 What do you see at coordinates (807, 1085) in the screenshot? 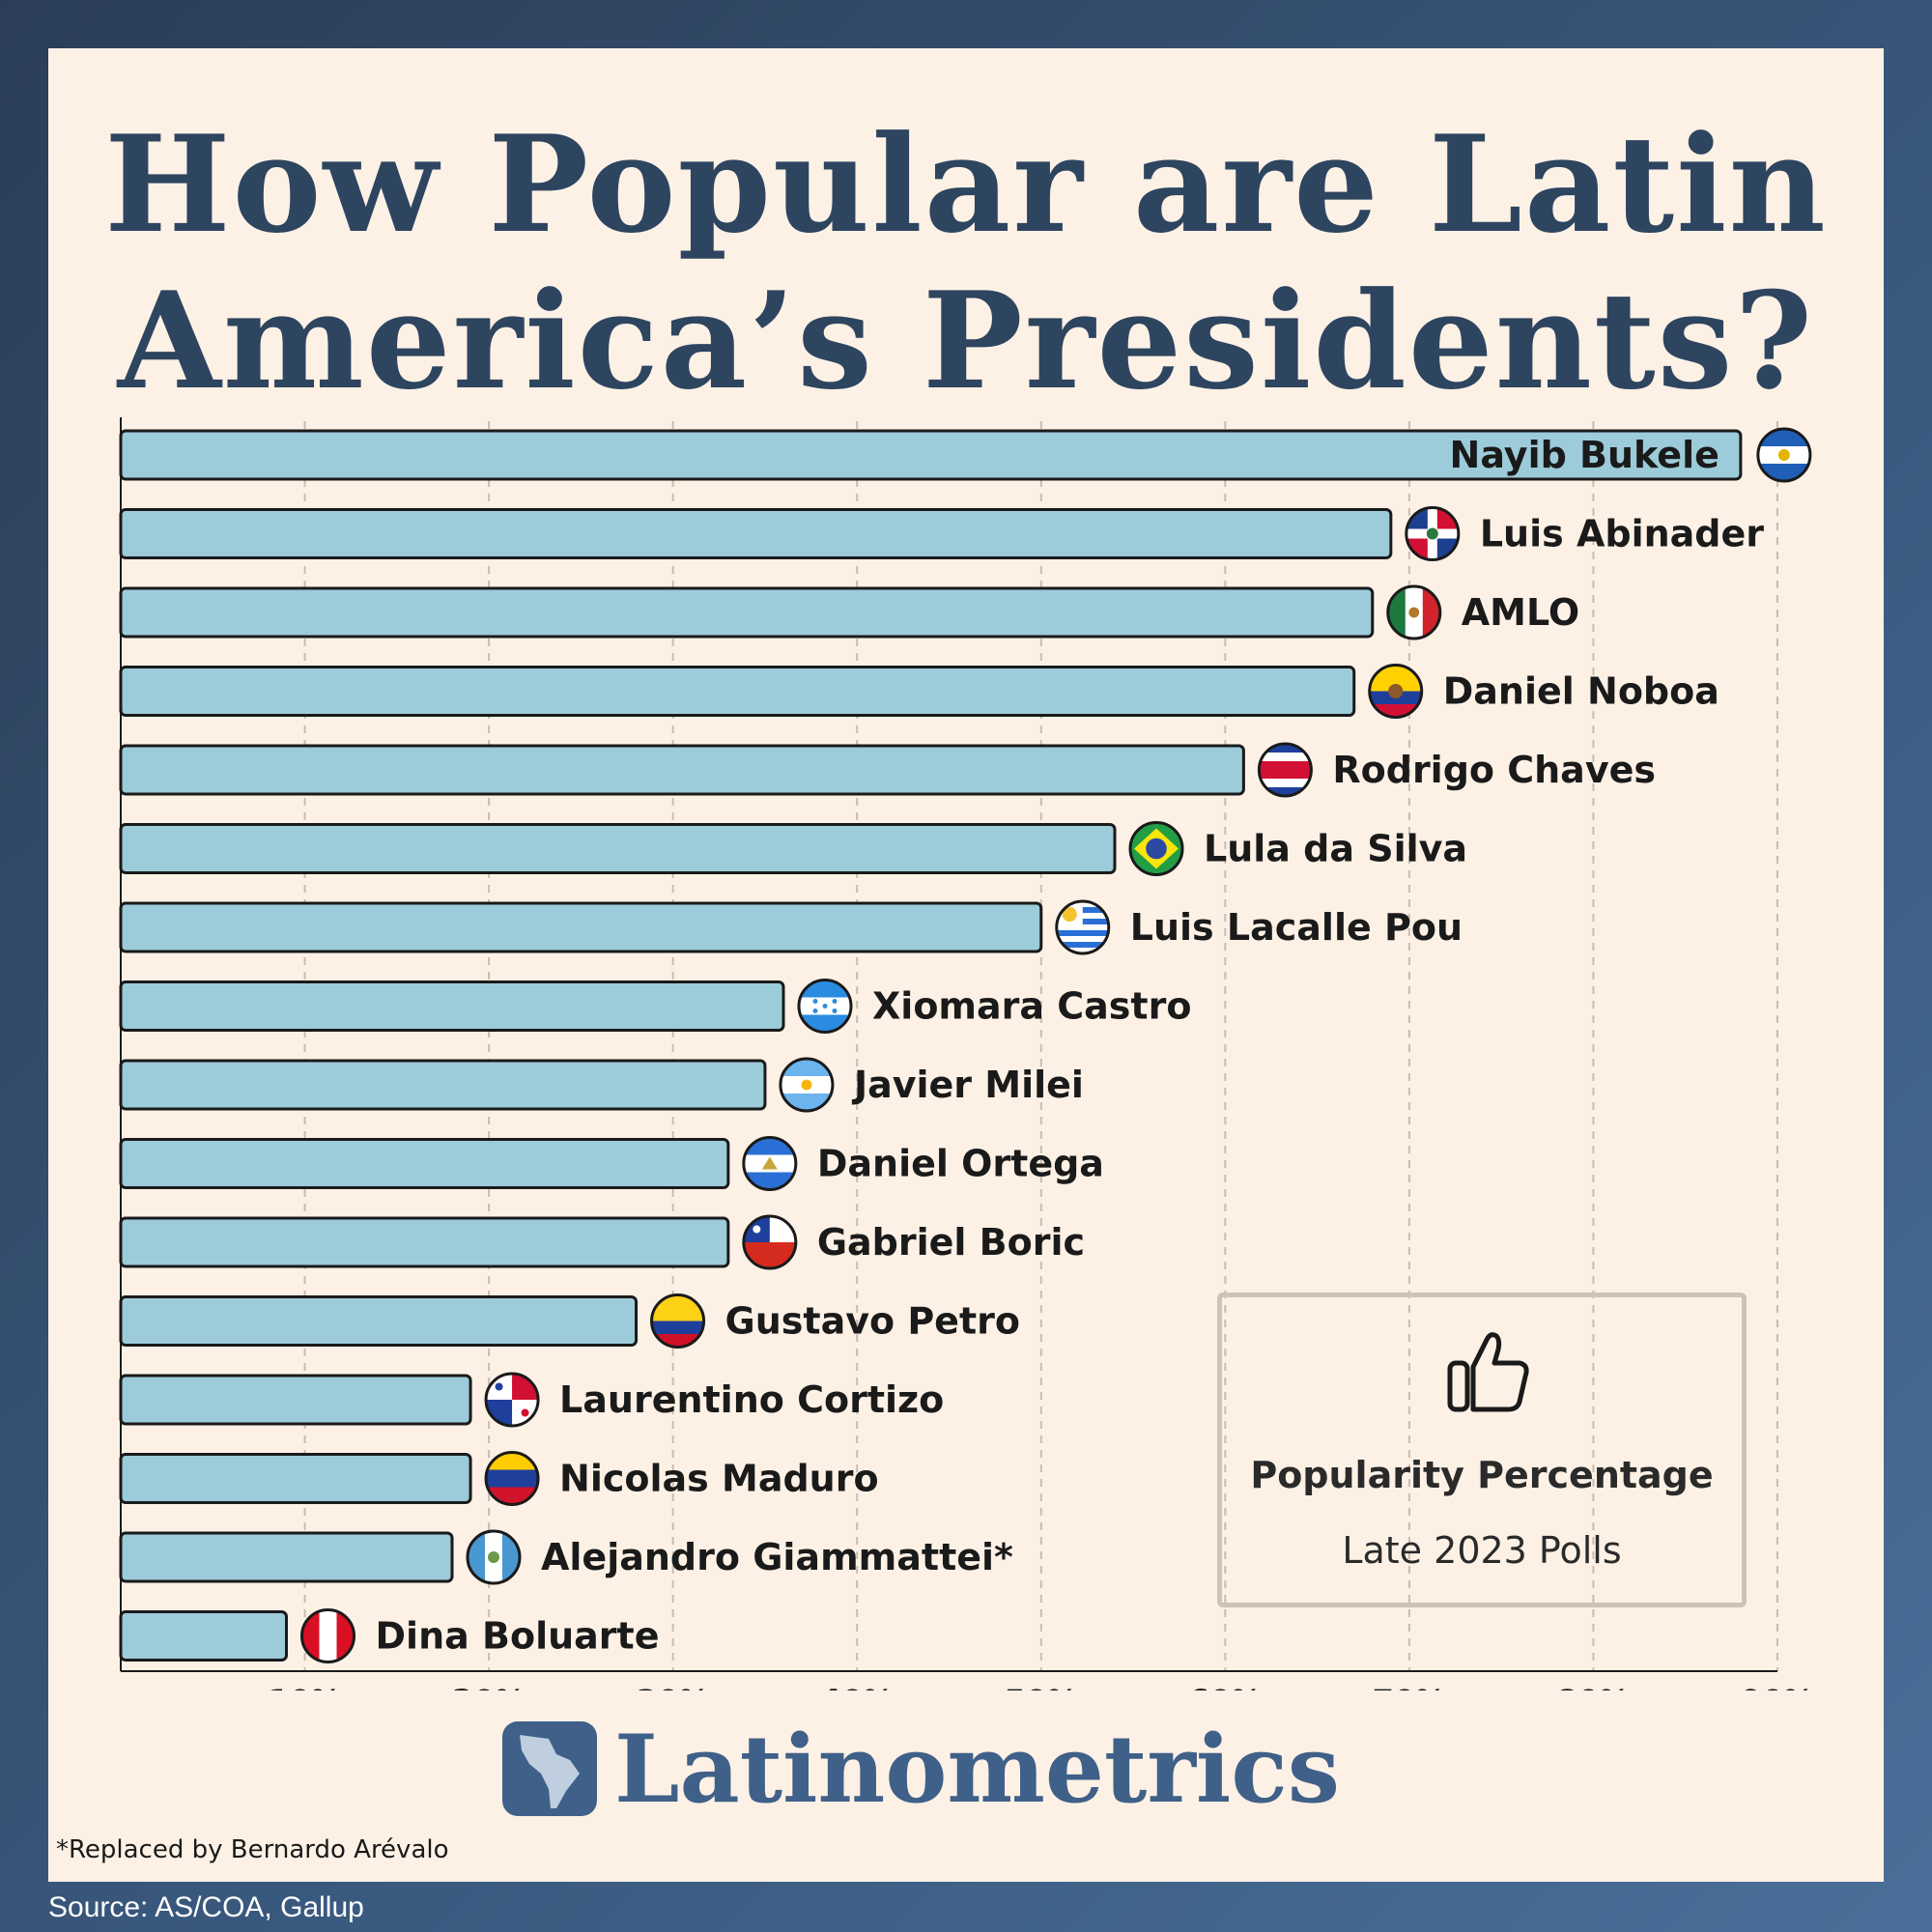
I see `argentina-flag-icon` at bounding box center [807, 1085].